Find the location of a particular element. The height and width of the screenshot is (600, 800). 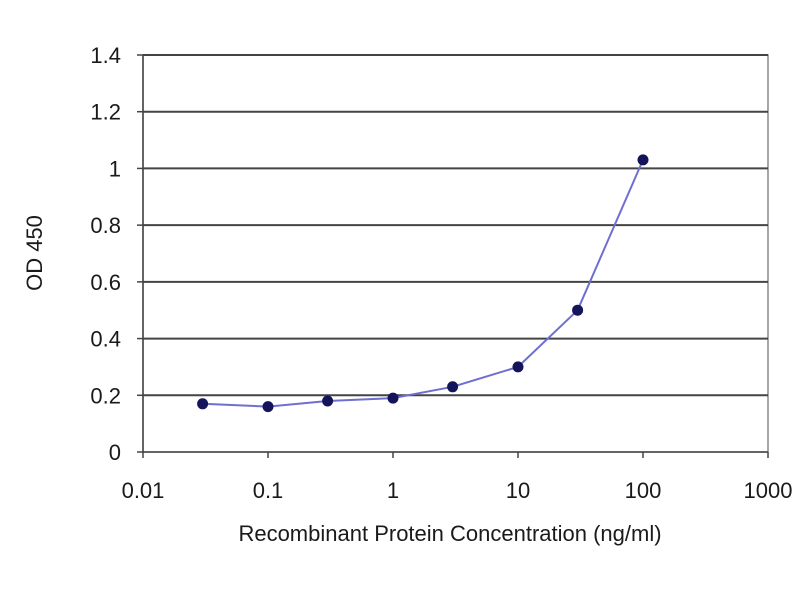

y-tick-label: 0.6 is located at coordinates (105, 282).